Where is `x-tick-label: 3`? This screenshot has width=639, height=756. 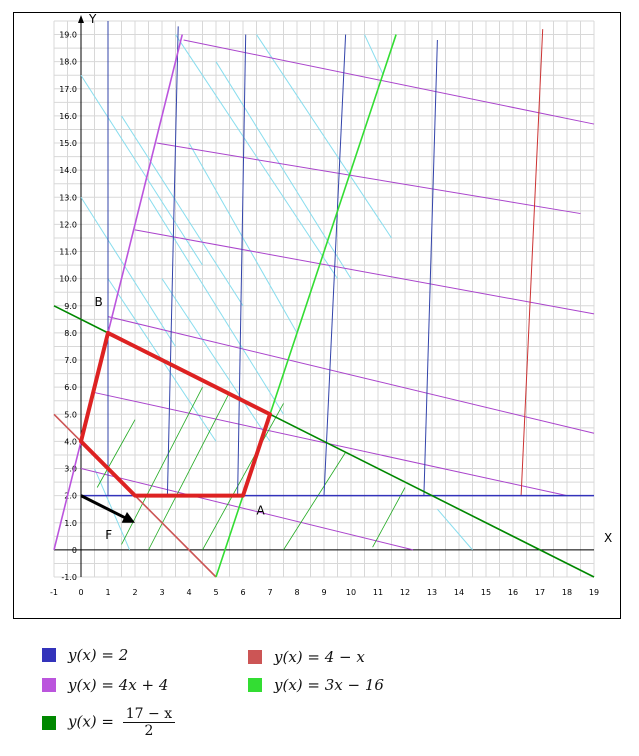
x-tick-label: 3 is located at coordinates (161, 592).